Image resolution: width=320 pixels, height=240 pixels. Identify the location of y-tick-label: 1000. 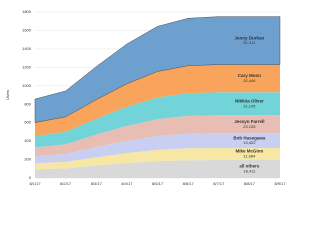
(27, 85).